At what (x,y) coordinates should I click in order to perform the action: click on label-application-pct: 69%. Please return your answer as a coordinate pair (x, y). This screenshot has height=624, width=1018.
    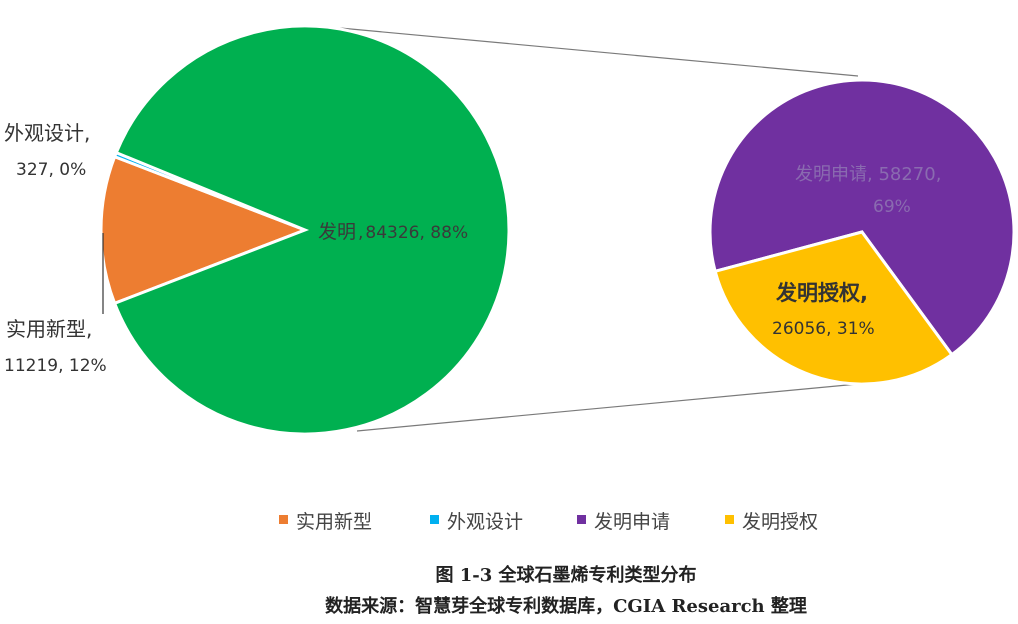
    Looking at the image, I should click on (892, 207).